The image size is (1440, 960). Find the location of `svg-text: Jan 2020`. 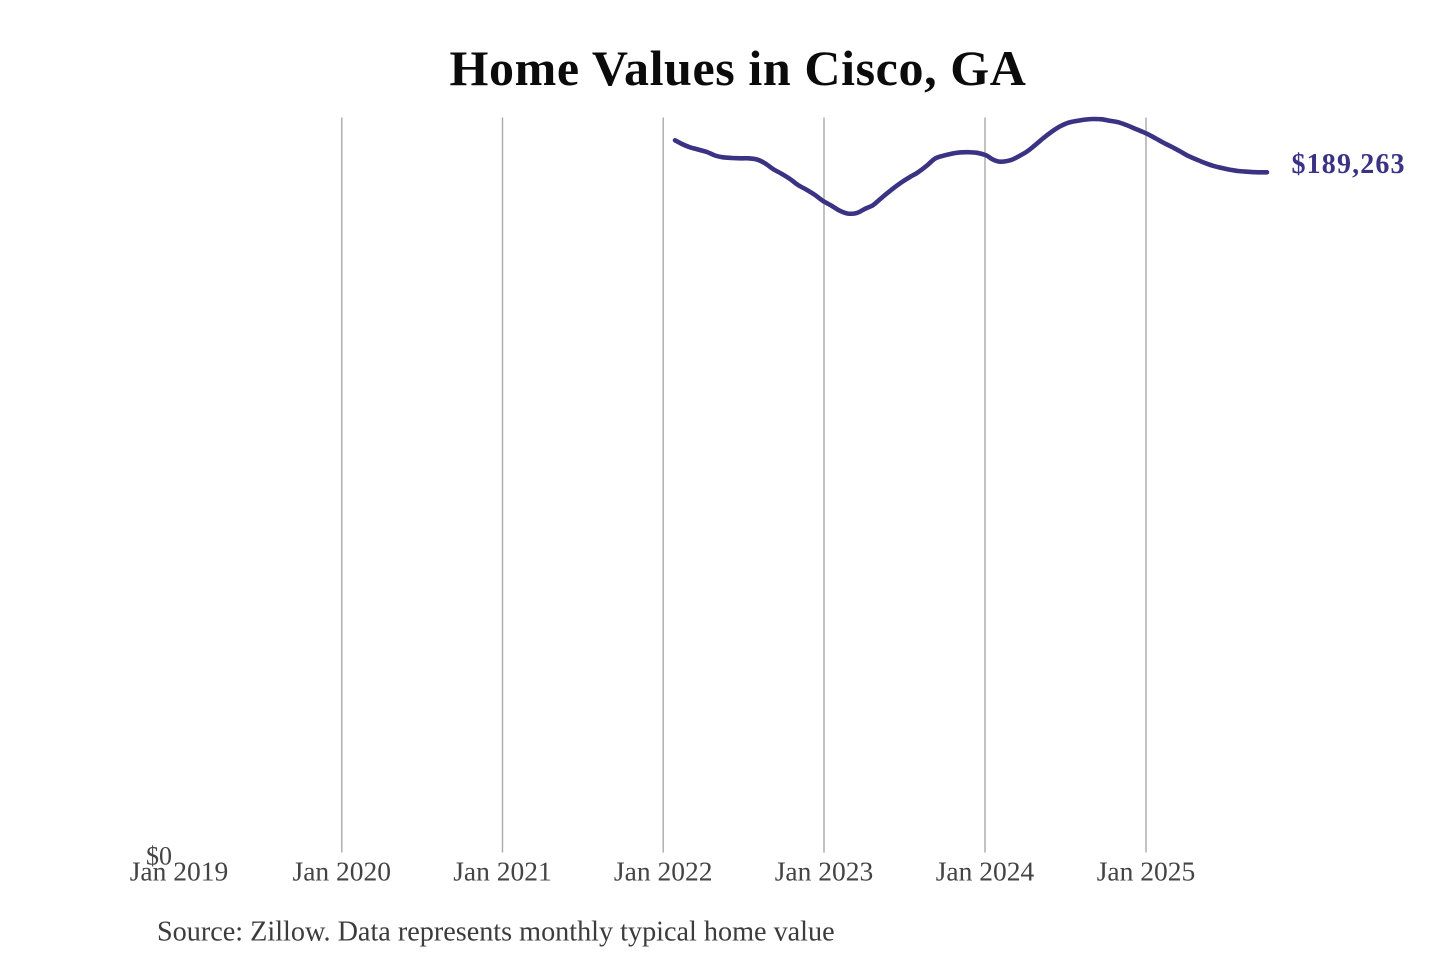

svg-text: Jan 2020 is located at coordinates (342, 871).